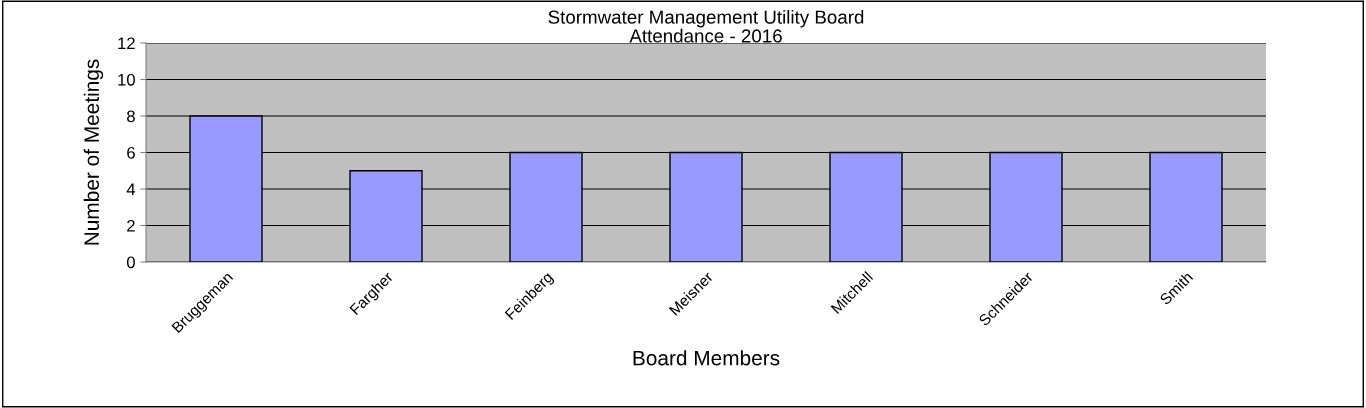  Describe the element at coordinates (706, 358) in the screenshot. I see `x-axis-title: Board Members` at that location.